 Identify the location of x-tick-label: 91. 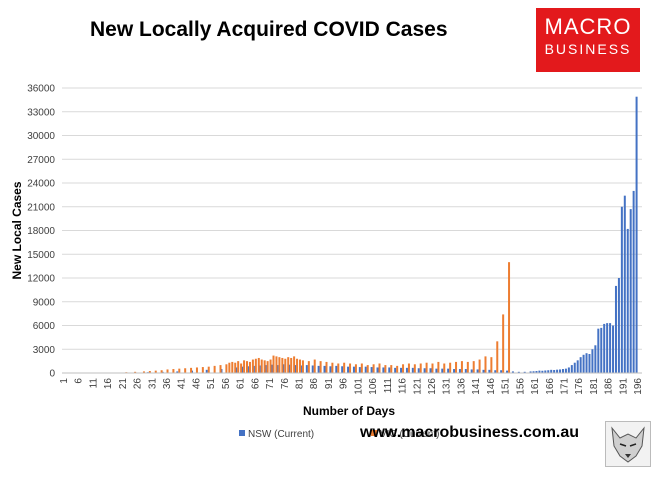
(329, 384).